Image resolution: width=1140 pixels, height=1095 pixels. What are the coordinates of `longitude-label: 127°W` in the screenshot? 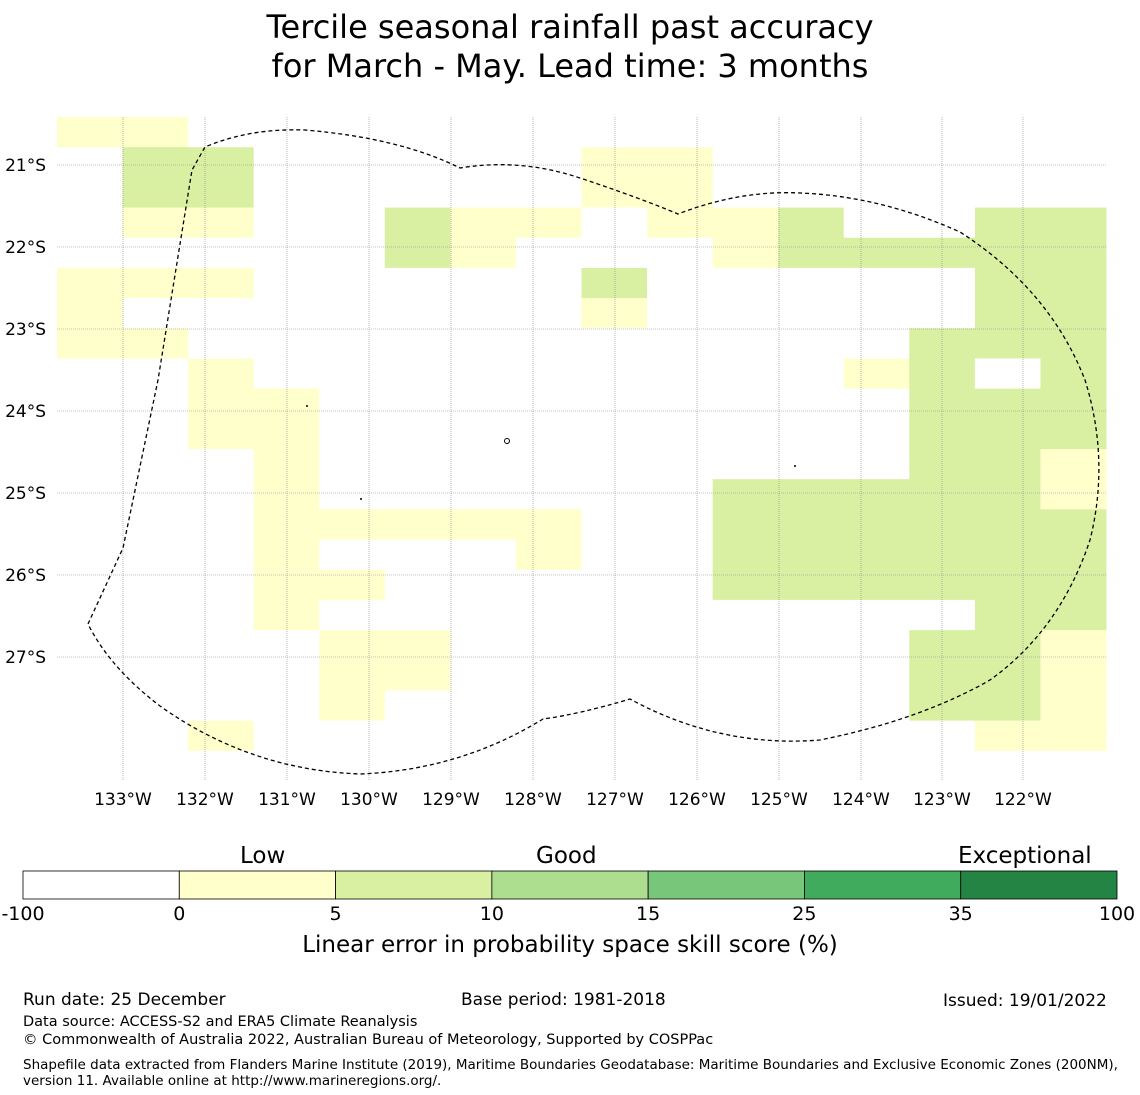 It's located at (615, 800).